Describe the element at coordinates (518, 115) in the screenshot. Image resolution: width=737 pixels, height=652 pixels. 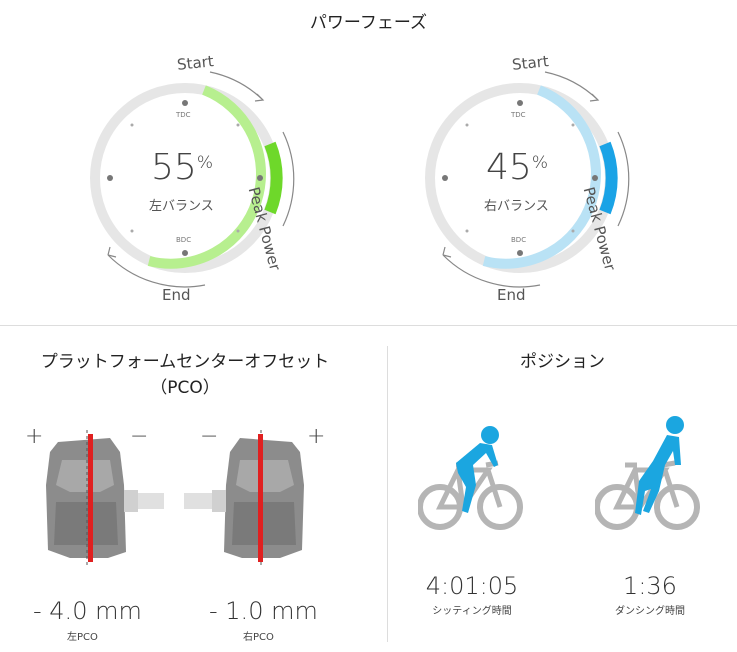
I see `right-tdc-label: TDC` at that location.